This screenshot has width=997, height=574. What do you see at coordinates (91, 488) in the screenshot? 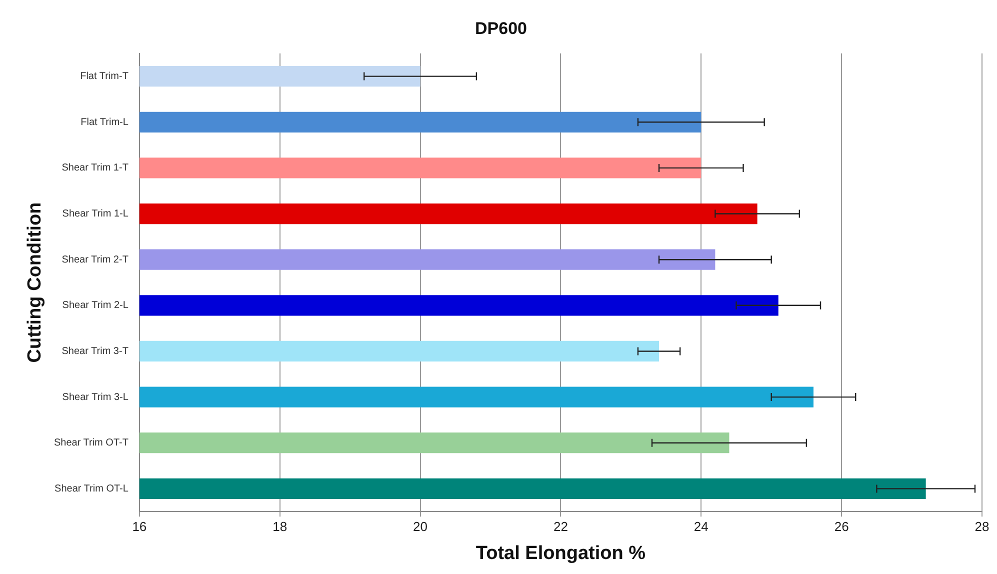
I see `y-tick-label: Shear Trim OT-L` at bounding box center [91, 488].